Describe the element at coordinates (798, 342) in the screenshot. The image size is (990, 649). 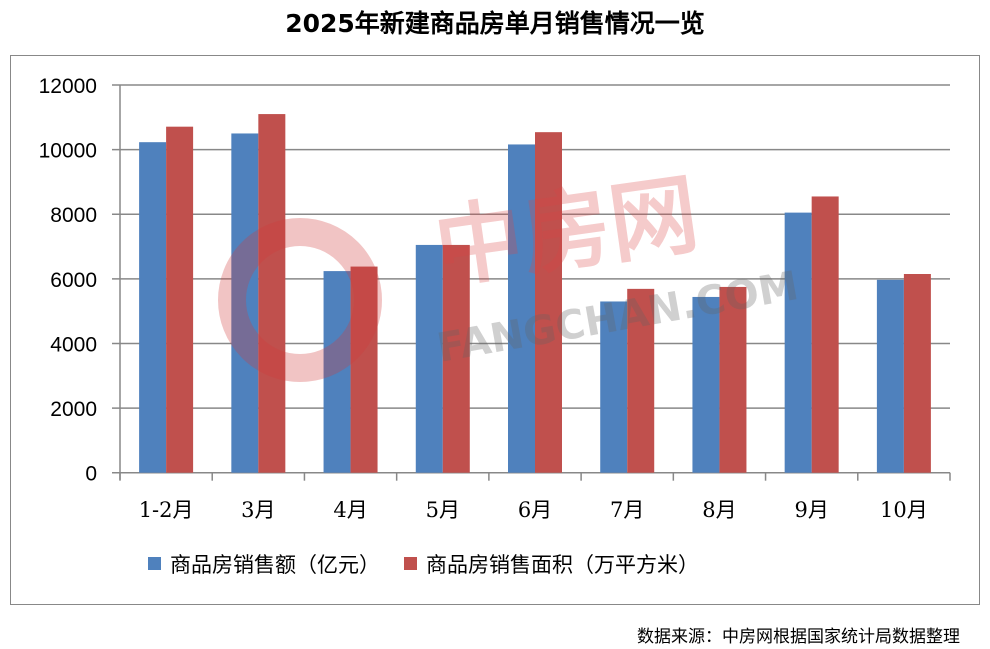
I see `bar-sales-9月` at that location.